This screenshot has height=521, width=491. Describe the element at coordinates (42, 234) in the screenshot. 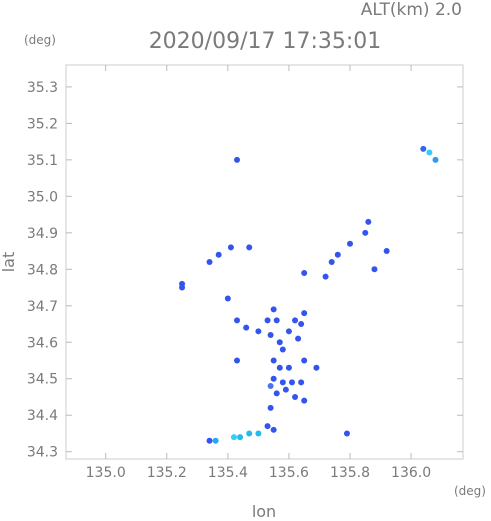

I see `y-tick-label: 34.9` at that location.